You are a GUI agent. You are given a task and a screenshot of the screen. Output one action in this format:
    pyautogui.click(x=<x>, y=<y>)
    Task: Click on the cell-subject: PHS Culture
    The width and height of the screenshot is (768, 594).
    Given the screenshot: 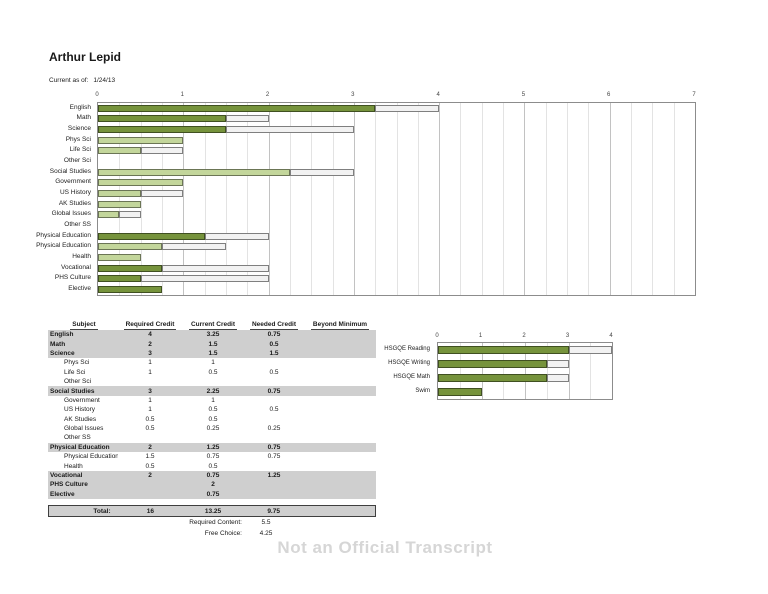 What is the action you would take?
    pyautogui.click(x=69, y=485)
    